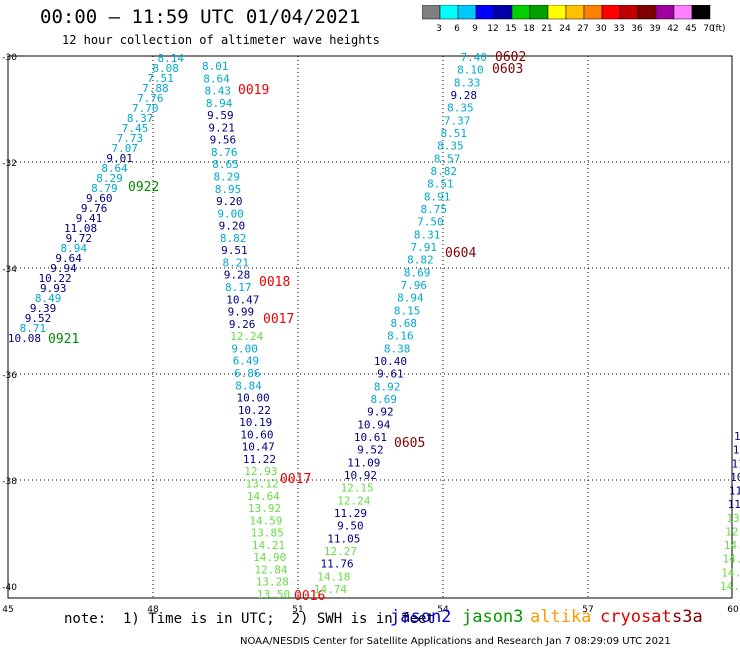 The image size is (740, 650). I want to click on legend-tick-label: 30, so click(601, 29).